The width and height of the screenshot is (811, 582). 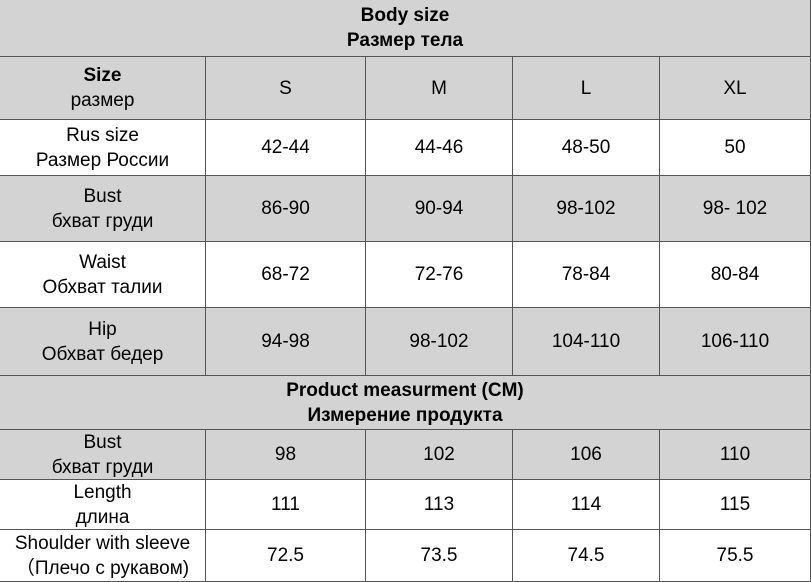 I want to click on value: 104-110, so click(x=586, y=341).